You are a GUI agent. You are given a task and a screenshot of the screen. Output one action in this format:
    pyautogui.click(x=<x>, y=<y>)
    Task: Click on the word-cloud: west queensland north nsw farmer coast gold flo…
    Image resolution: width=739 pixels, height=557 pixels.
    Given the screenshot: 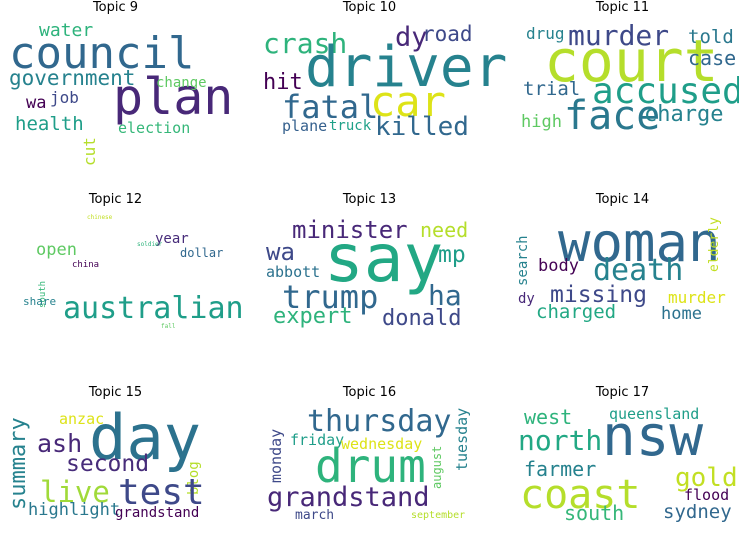 What is the action you would take?
    pyautogui.click(x=624, y=478)
    